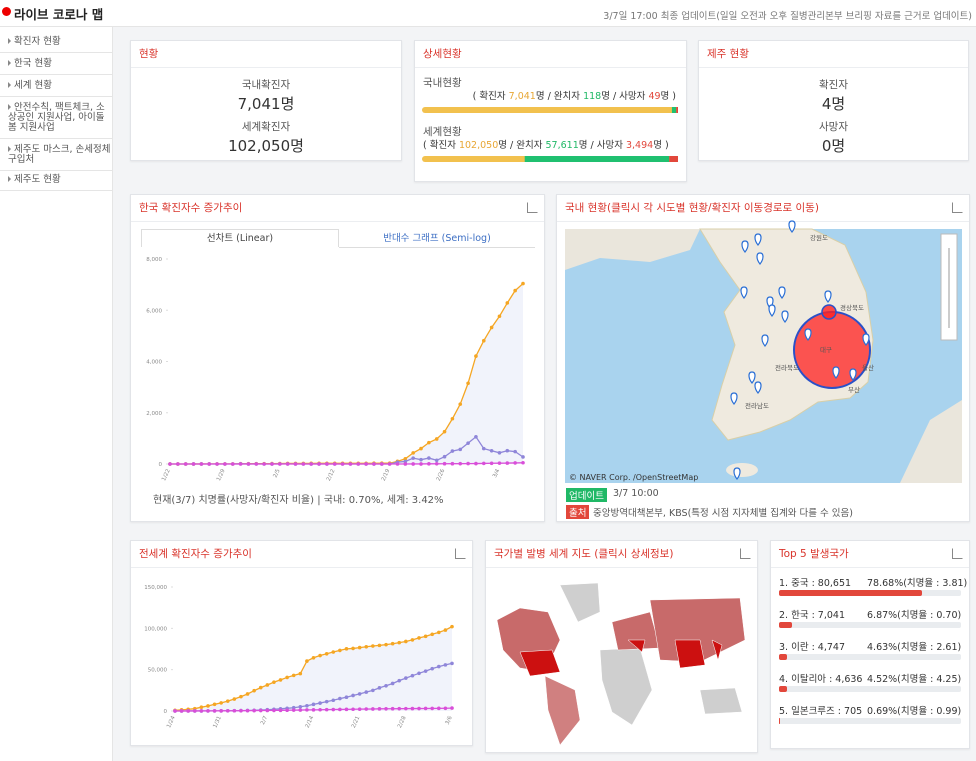 The image size is (976, 761). What do you see at coordinates (266, 85) in the screenshot?
I see `label: 국내확진자` at bounding box center [266, 85].